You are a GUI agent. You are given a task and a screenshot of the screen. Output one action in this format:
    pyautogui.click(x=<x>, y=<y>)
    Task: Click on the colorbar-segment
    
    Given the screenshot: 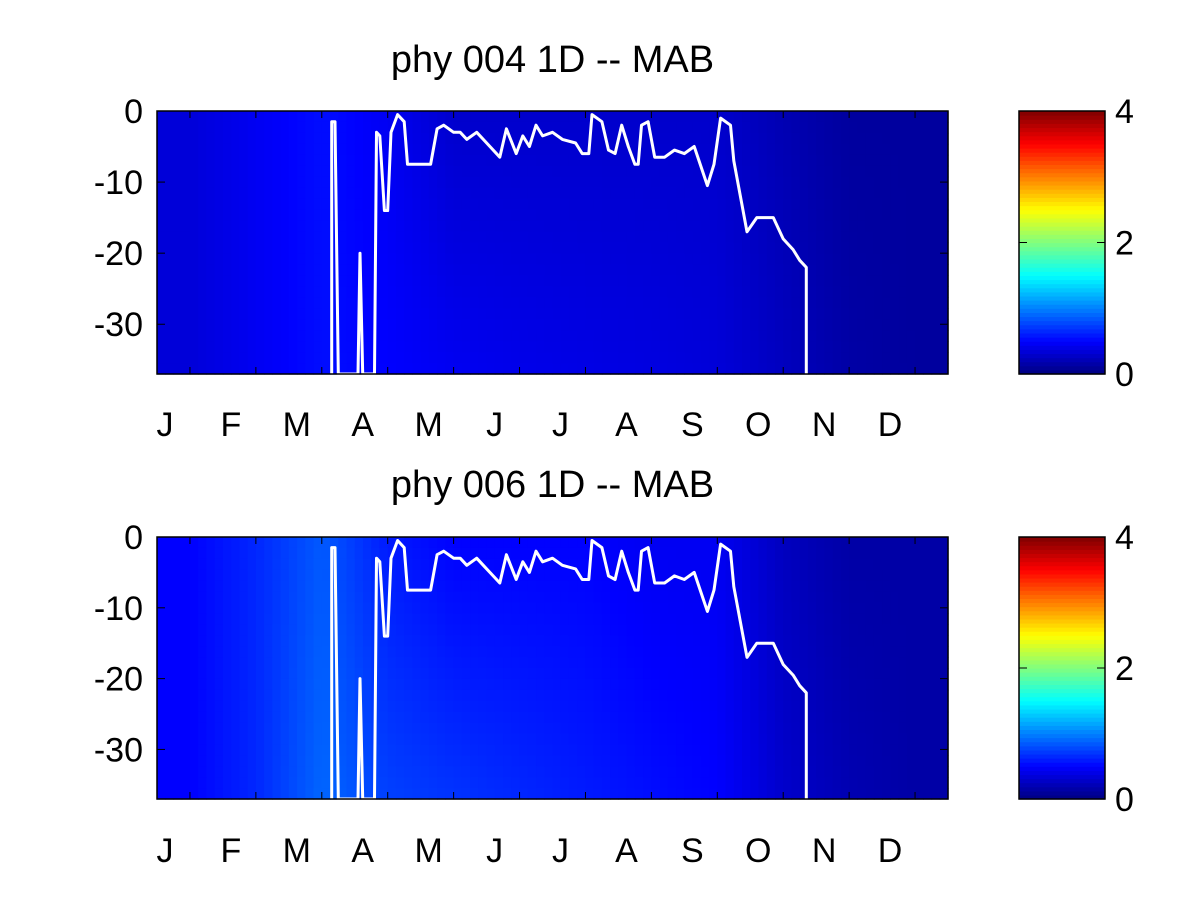 What is the action you would take?
    pyautogui.click(x=1062, y=711)
    